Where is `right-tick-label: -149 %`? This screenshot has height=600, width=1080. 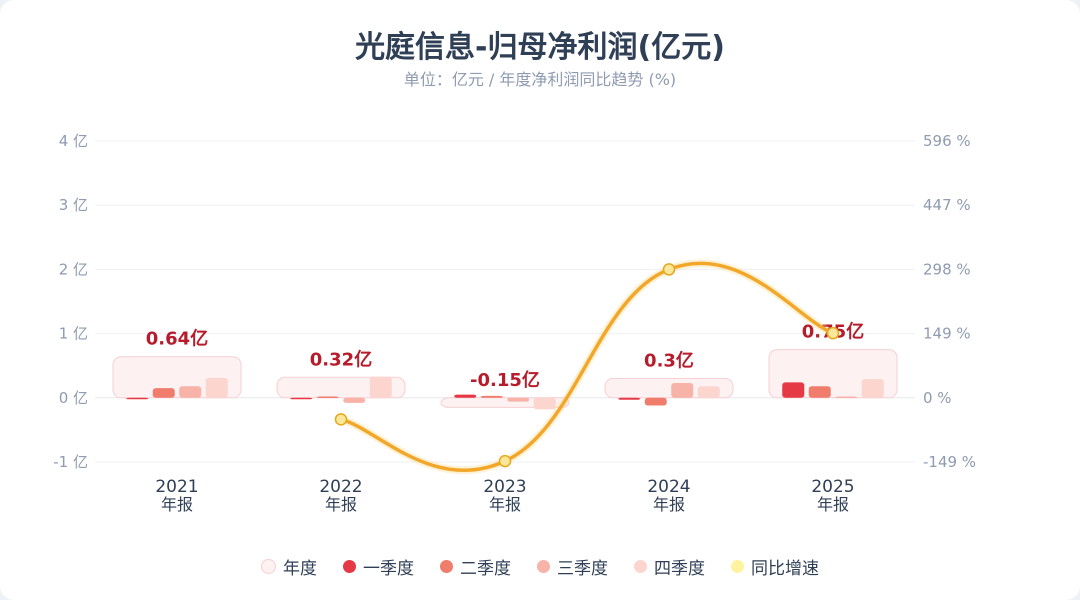 right-tick-label: -149 % is located at coordinates (949, 462).